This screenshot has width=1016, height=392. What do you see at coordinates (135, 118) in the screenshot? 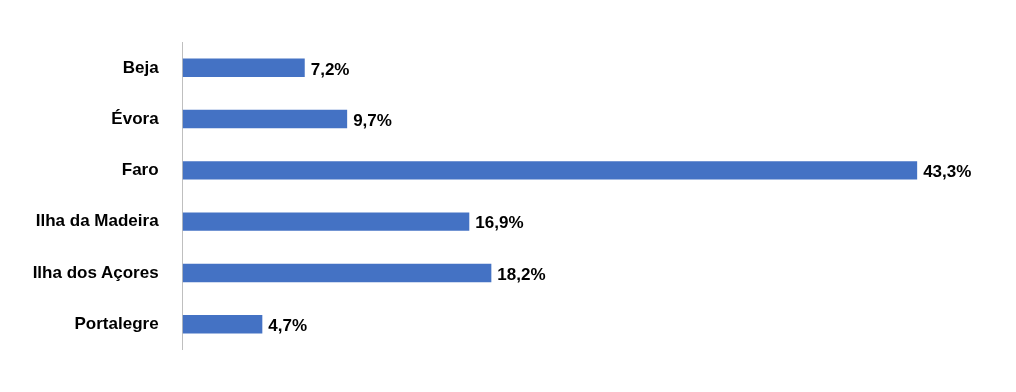
I see `y-tick-label: Évora` at bounding box center [135, 118].